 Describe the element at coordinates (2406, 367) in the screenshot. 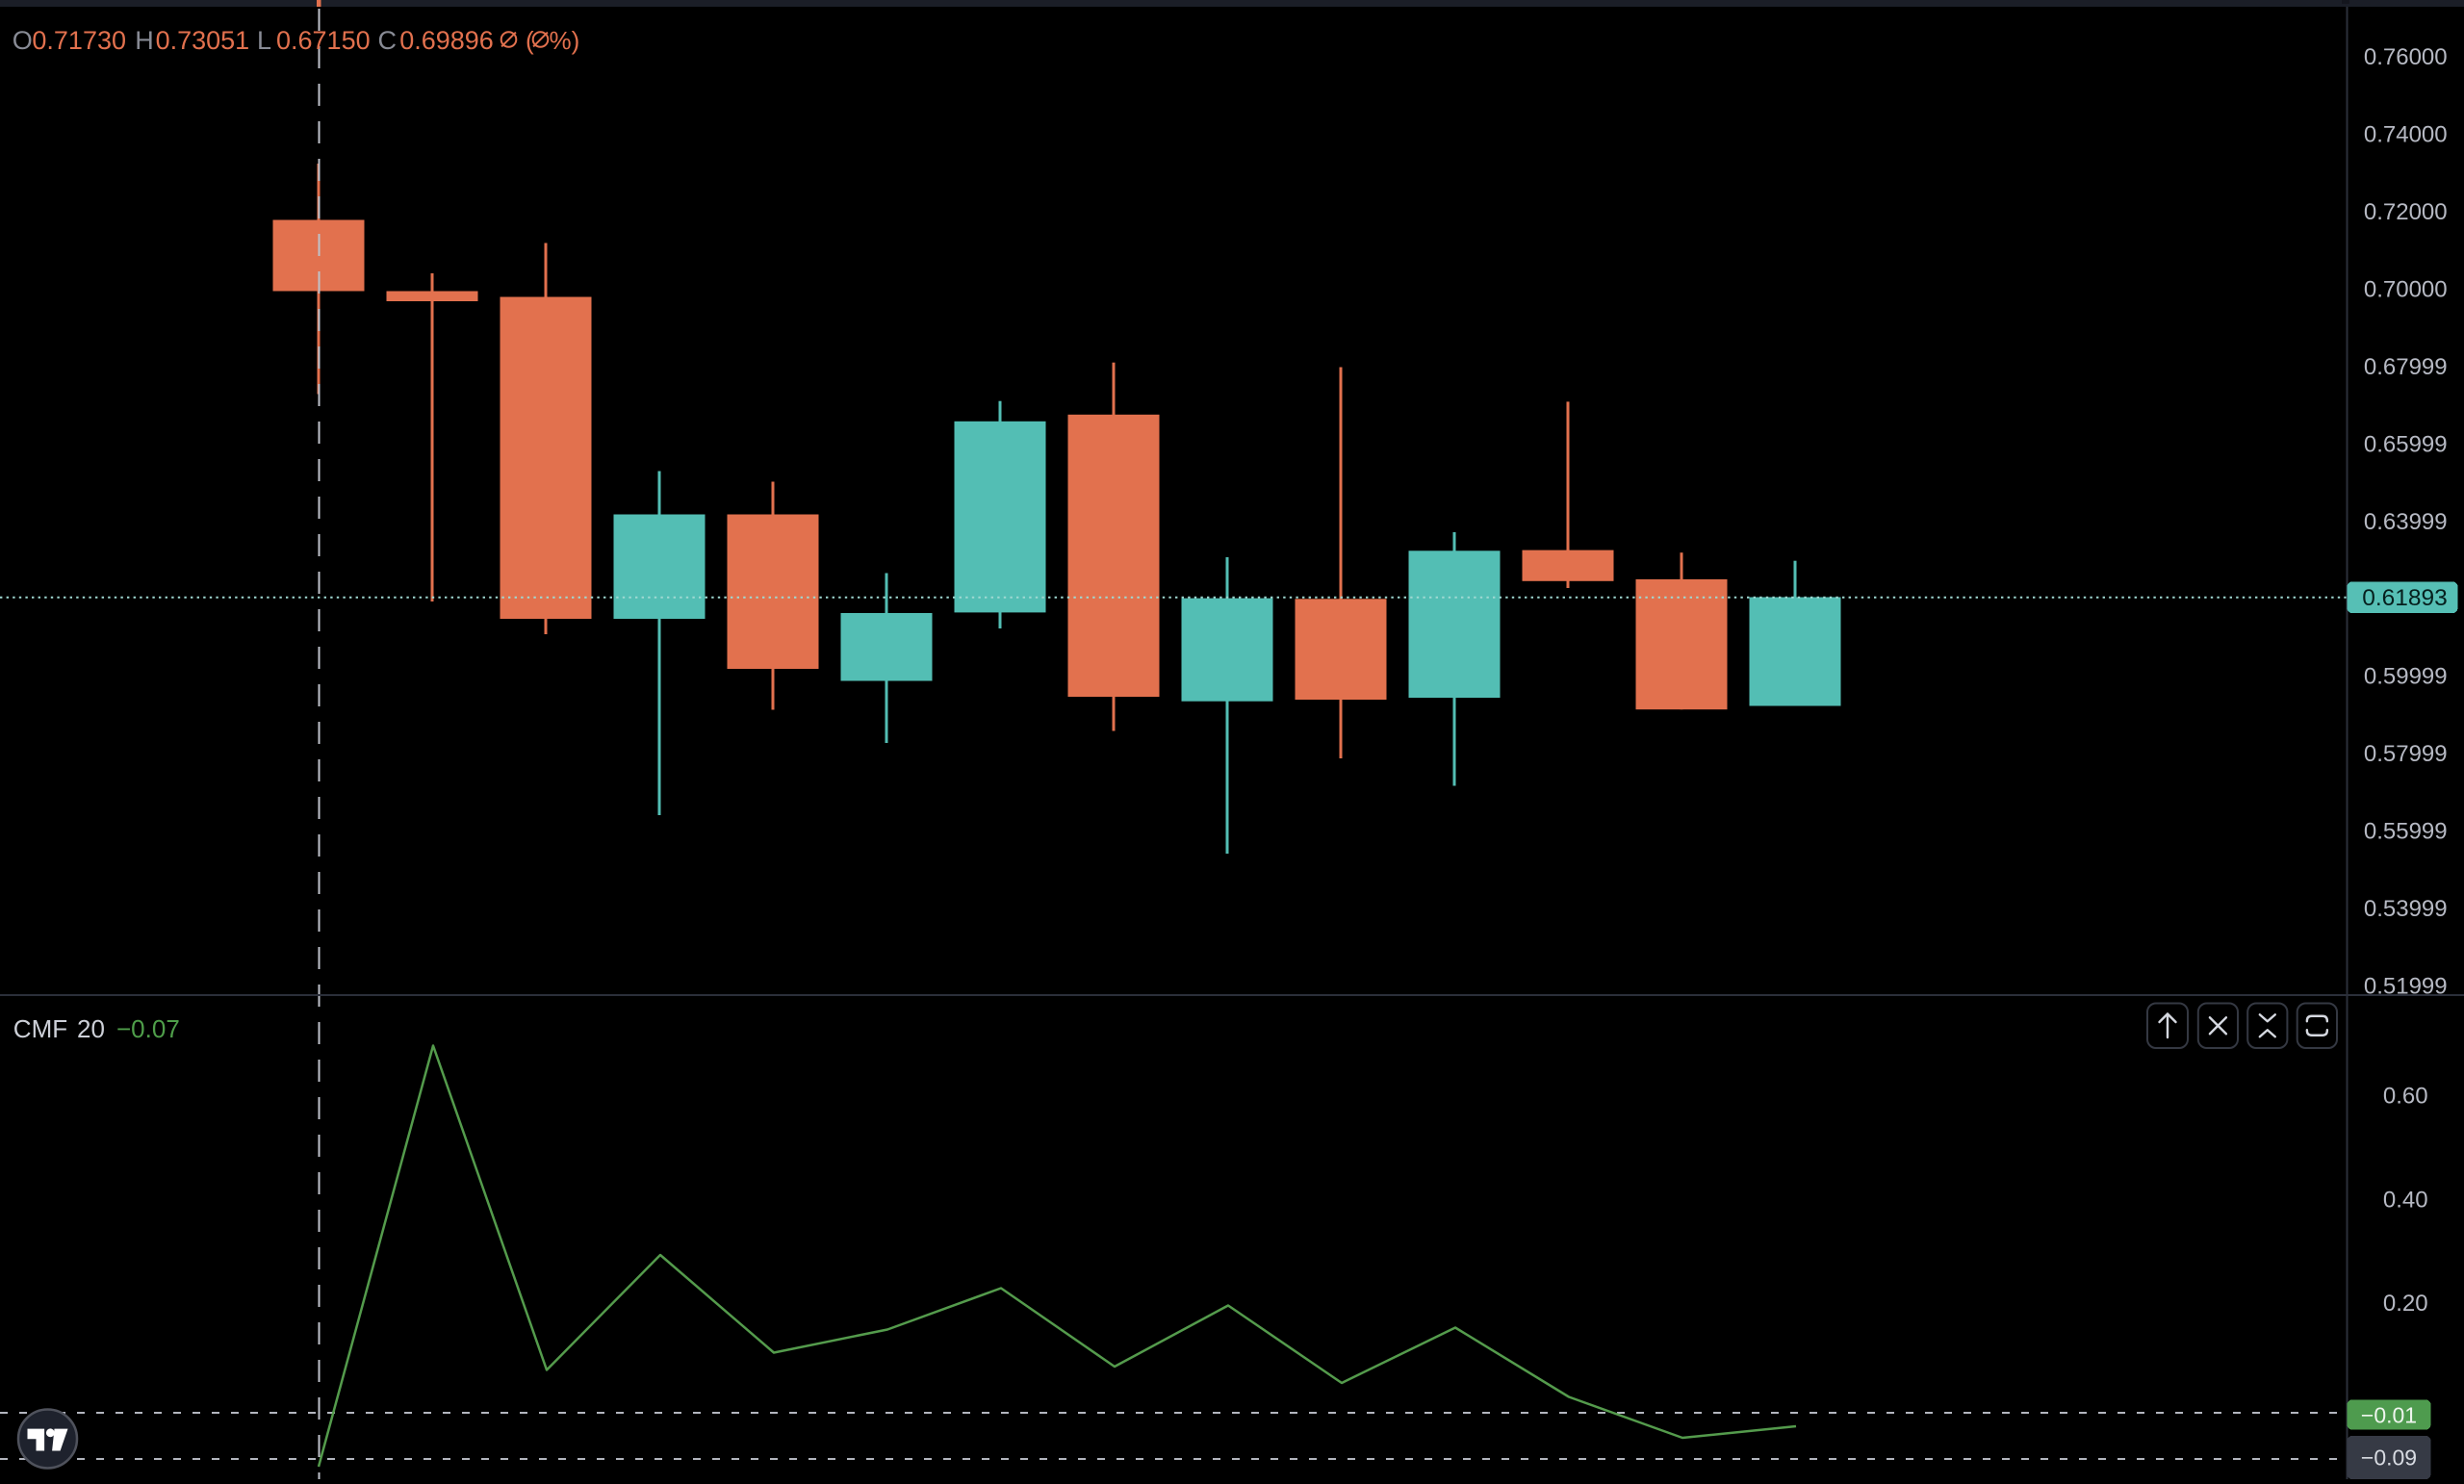

I see `svg-text: 0.67999` at that location.